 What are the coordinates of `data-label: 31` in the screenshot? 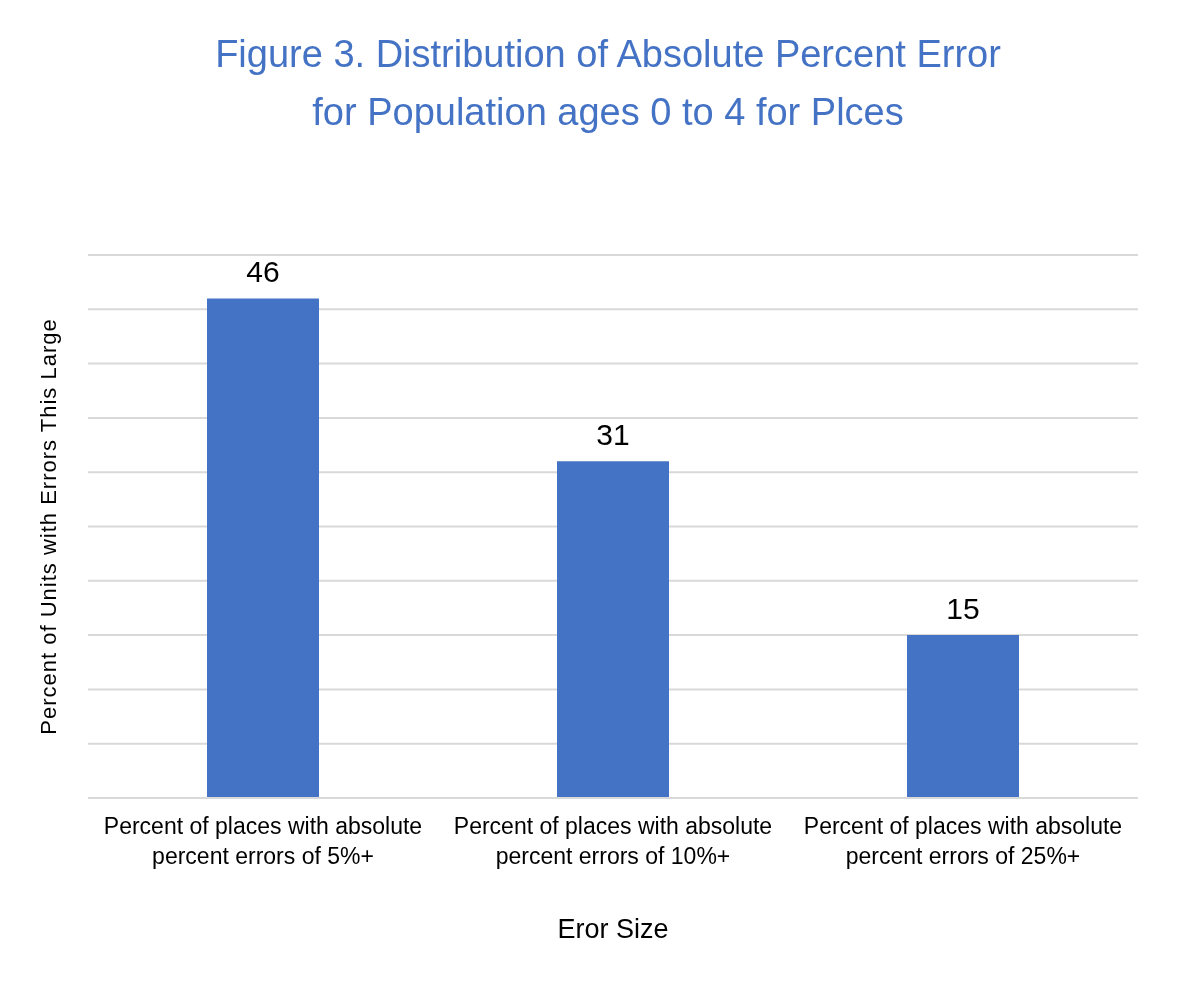 It's located at (613, 435).